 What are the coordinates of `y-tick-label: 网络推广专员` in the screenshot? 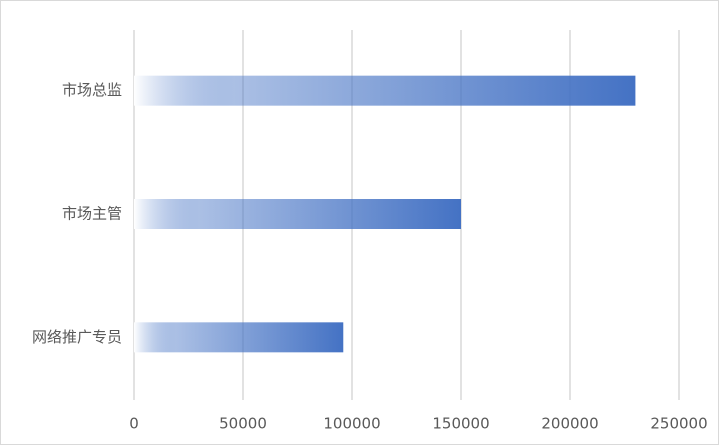 It's located at (77, 337).